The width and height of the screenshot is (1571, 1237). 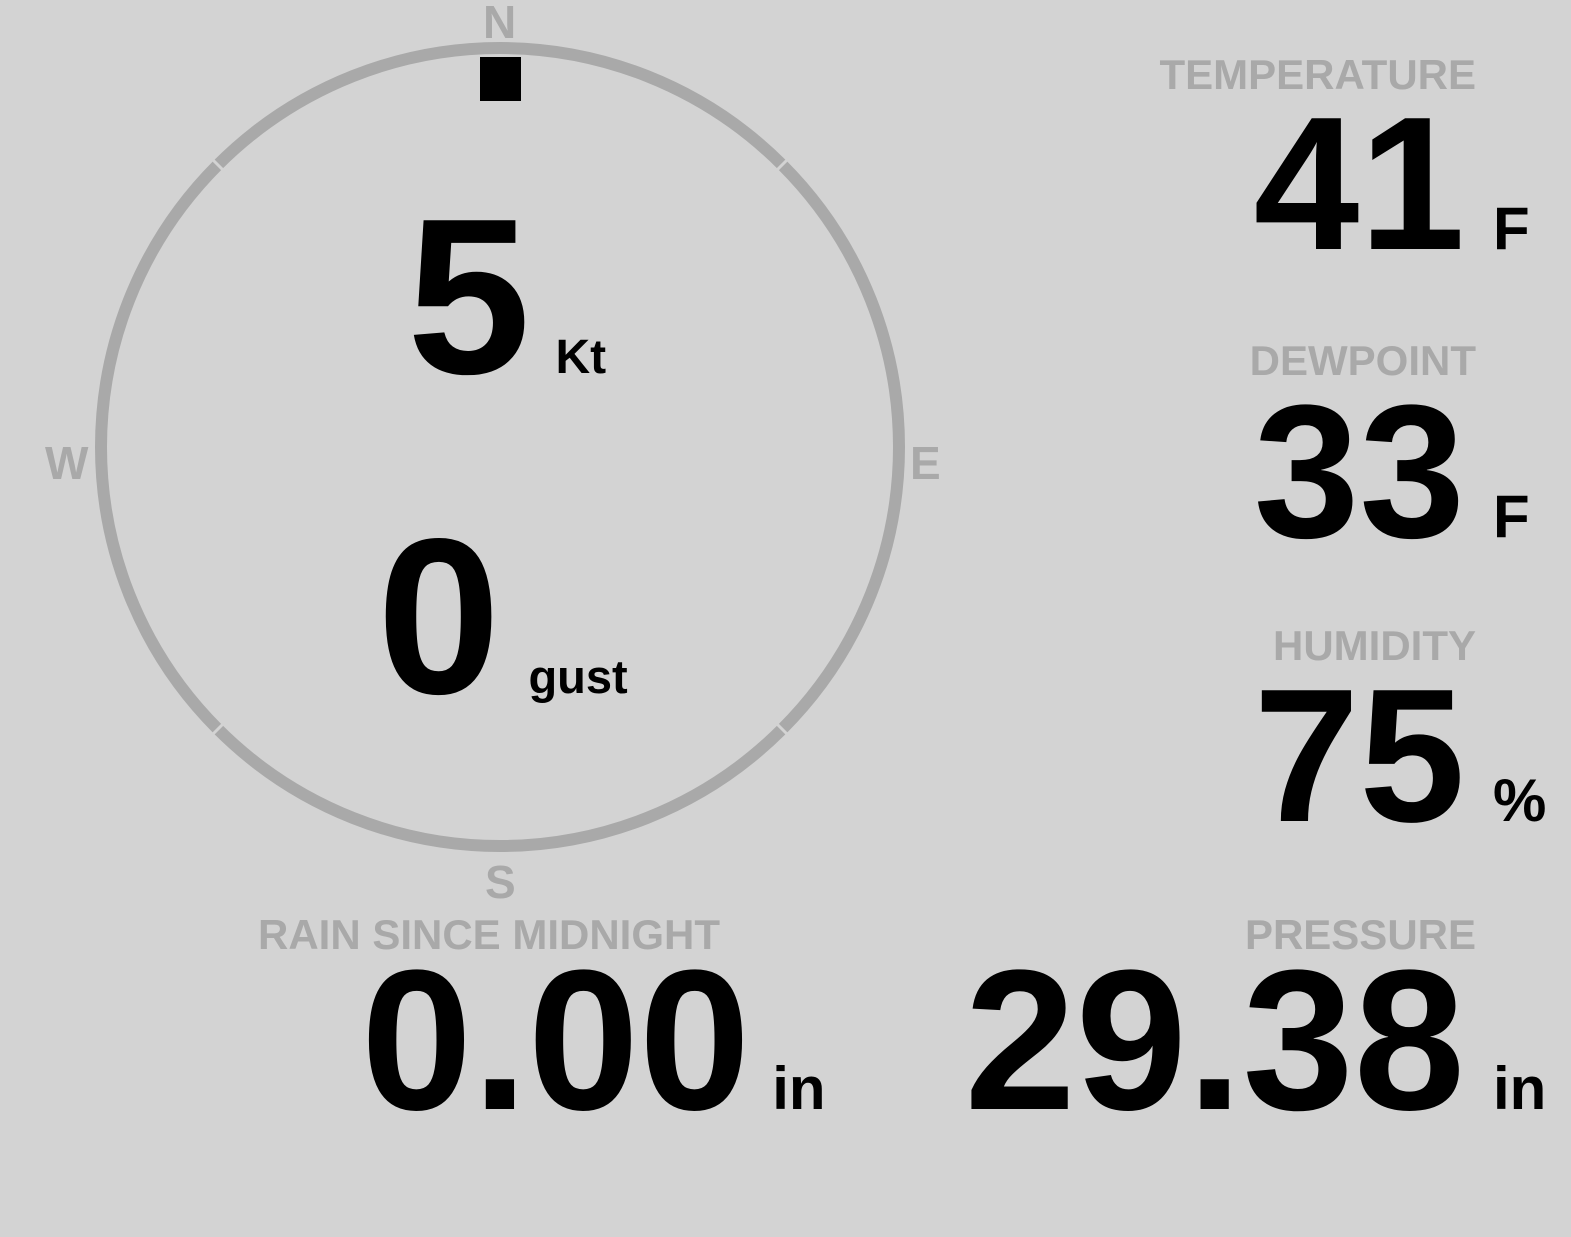 I want to click on pressure-readout: 29.38 in, so click(x=1264, y=1041).